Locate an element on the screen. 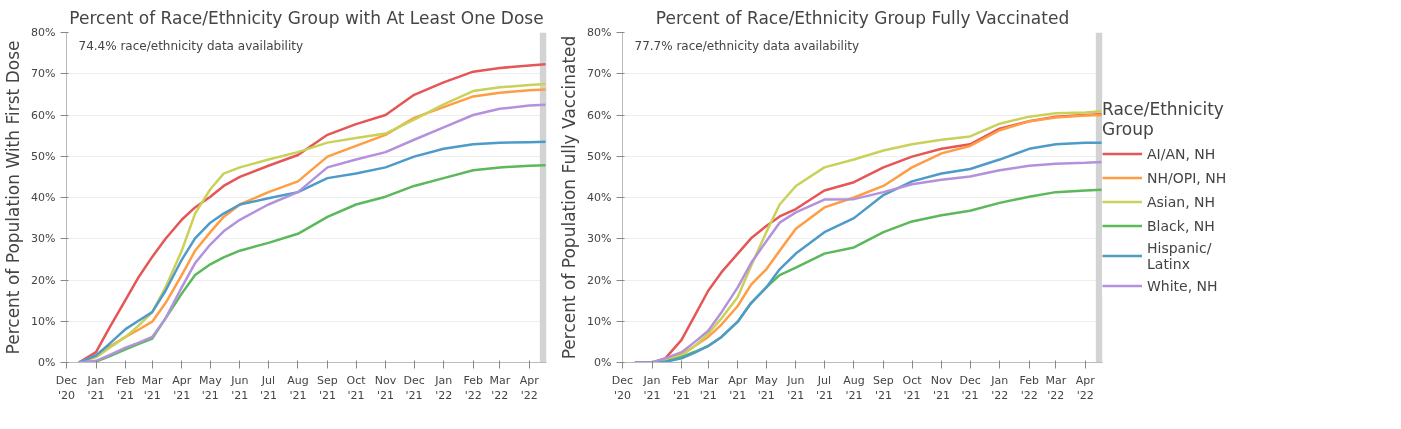  chart-title: Percent of Race/Ethnicity Group Fully Vaccinated is located at coordinates (862, 17).